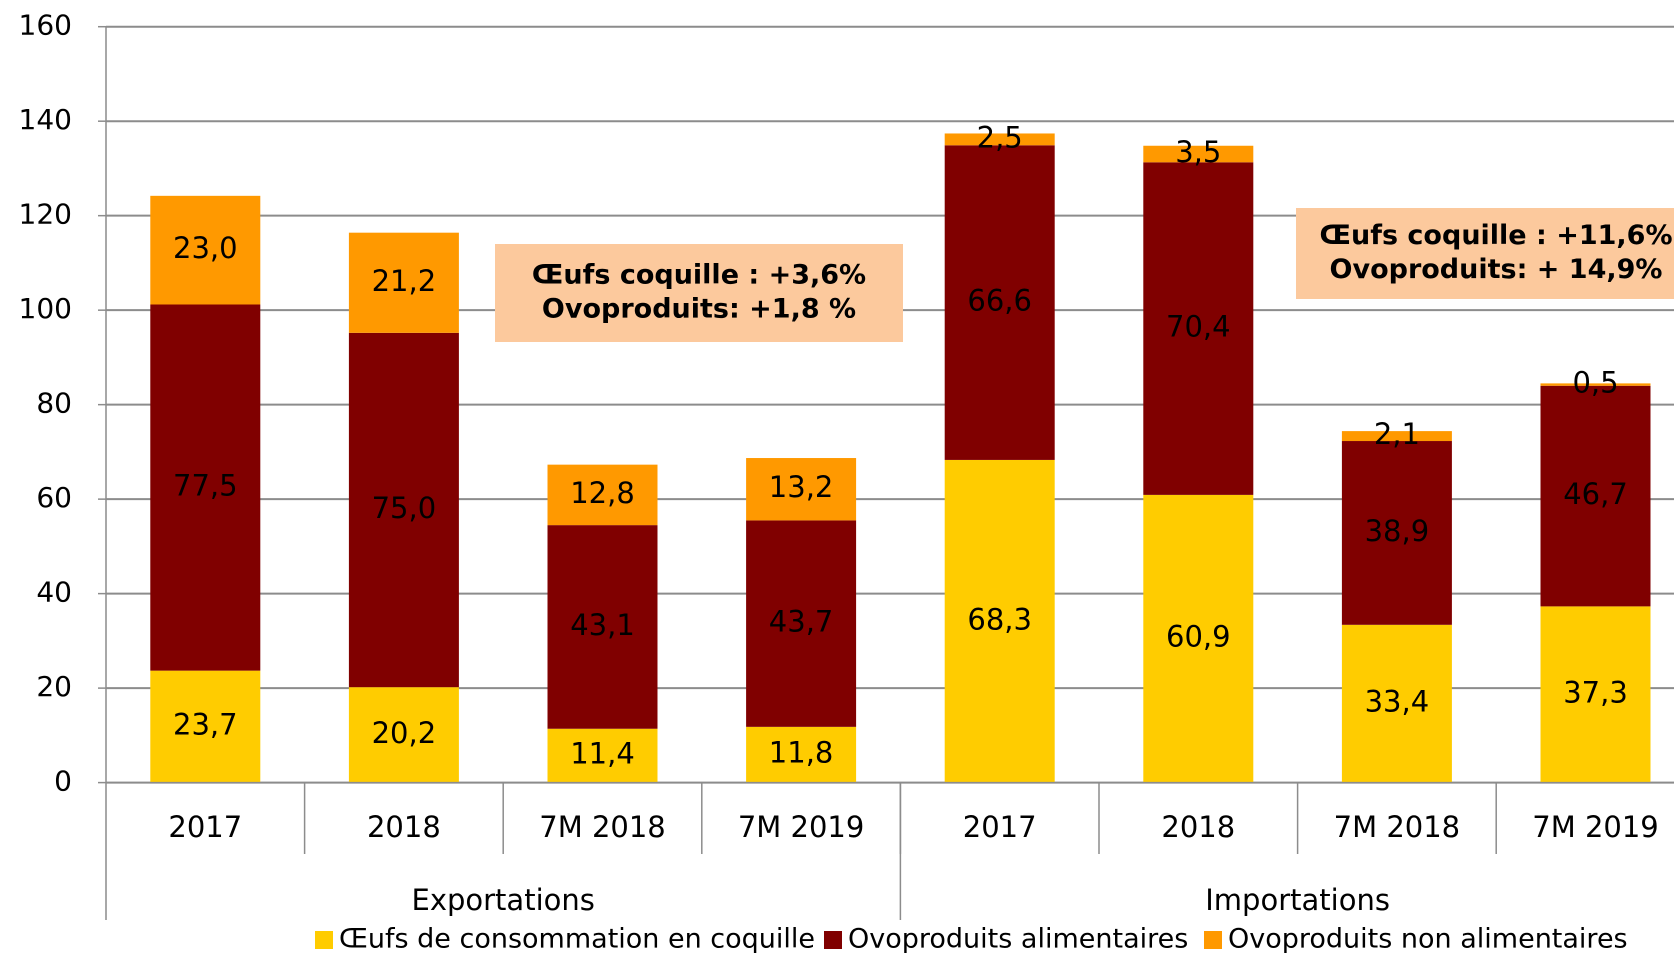 This screenshot has height=956, width=1674. Describe the element at coordinates (1428, 939) in the screenshot. I see `legend-label: Ovoproduits non alimentaires` at that location.